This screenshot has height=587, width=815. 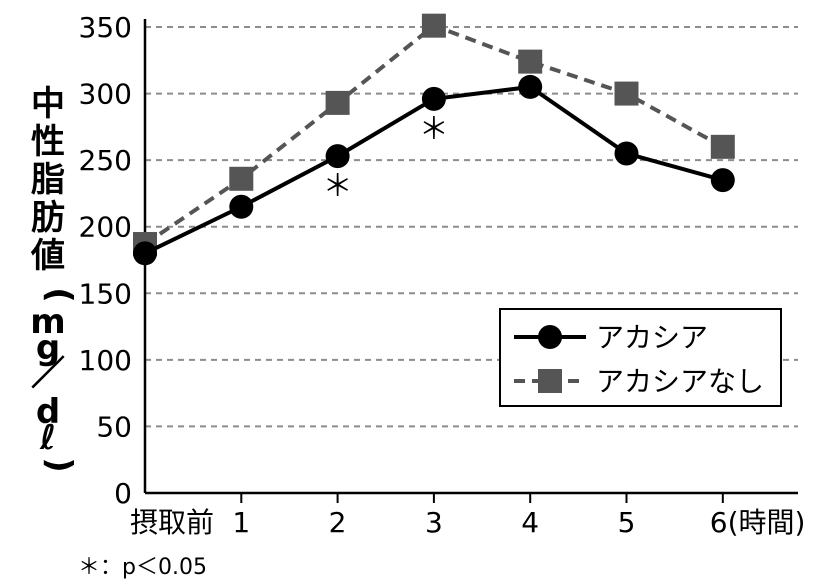 What do you see at coordinates (627, 522) in the screenshot?
I see `x-tick-label-5: 5` at bounding box center [627, 522].